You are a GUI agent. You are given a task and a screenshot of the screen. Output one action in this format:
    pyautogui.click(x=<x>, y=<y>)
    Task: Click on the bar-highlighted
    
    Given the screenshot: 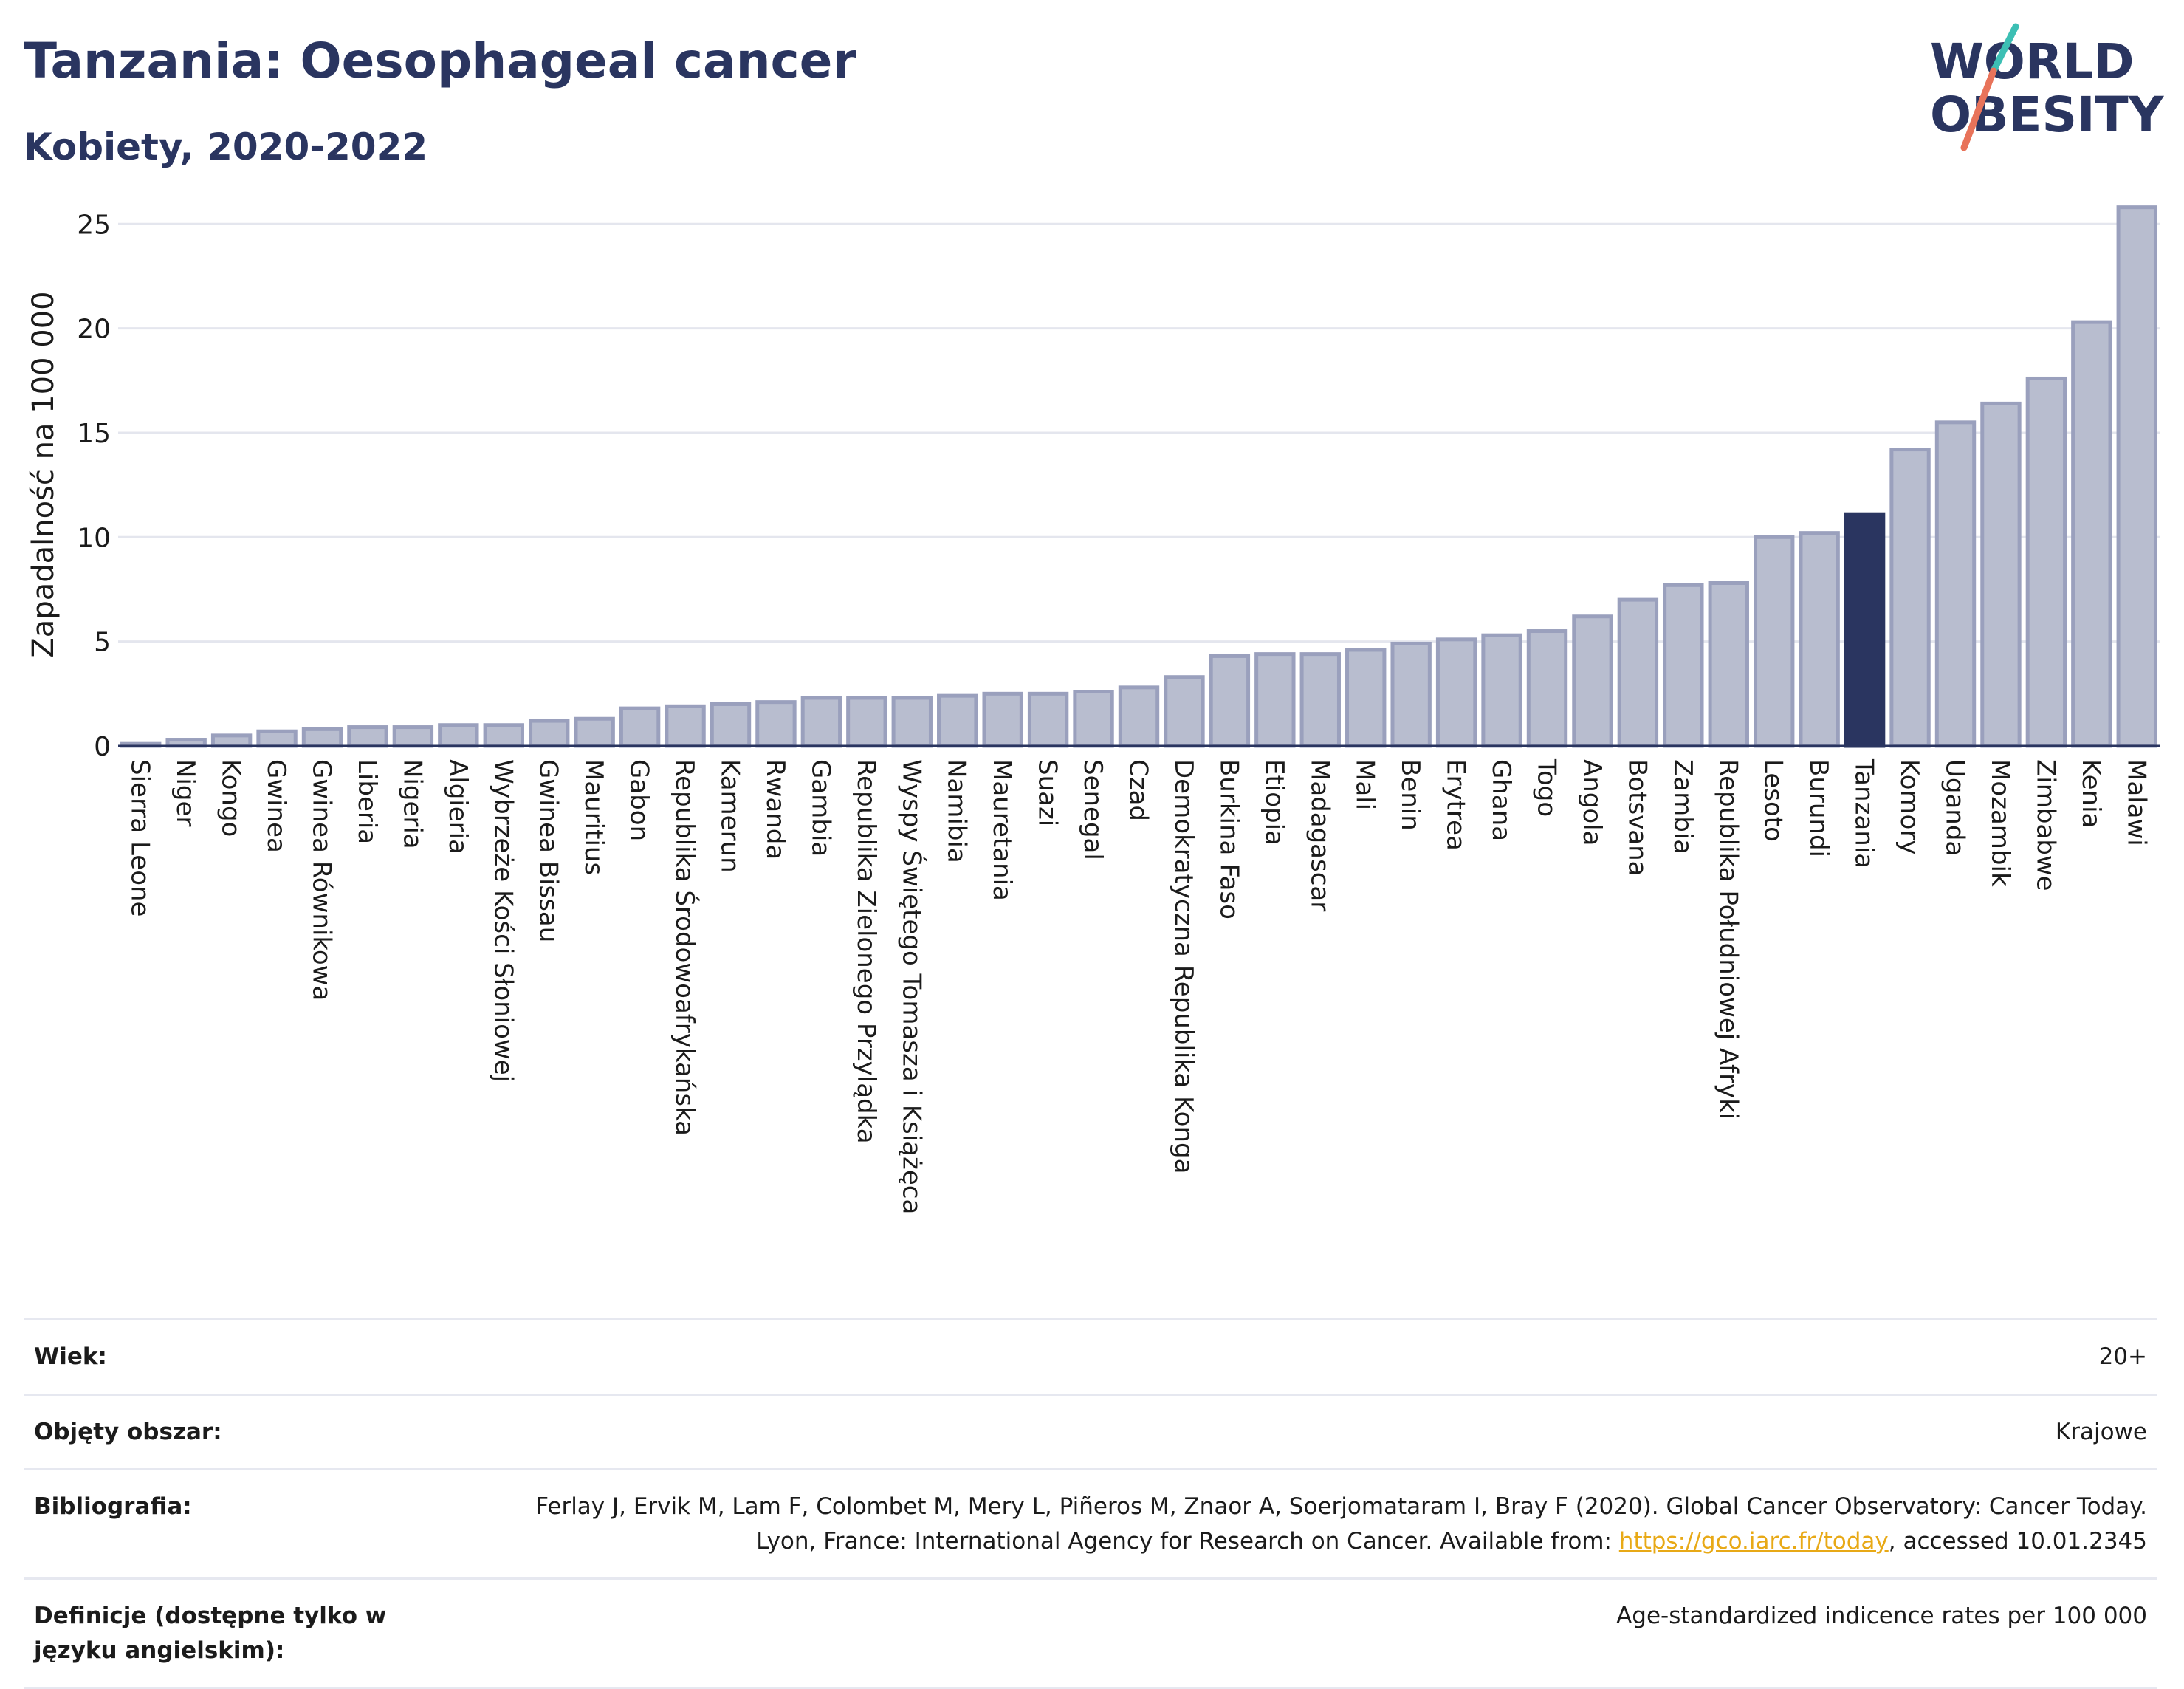 What is the action you would take?
    pyautogui.click(x=1865, y=630)
    